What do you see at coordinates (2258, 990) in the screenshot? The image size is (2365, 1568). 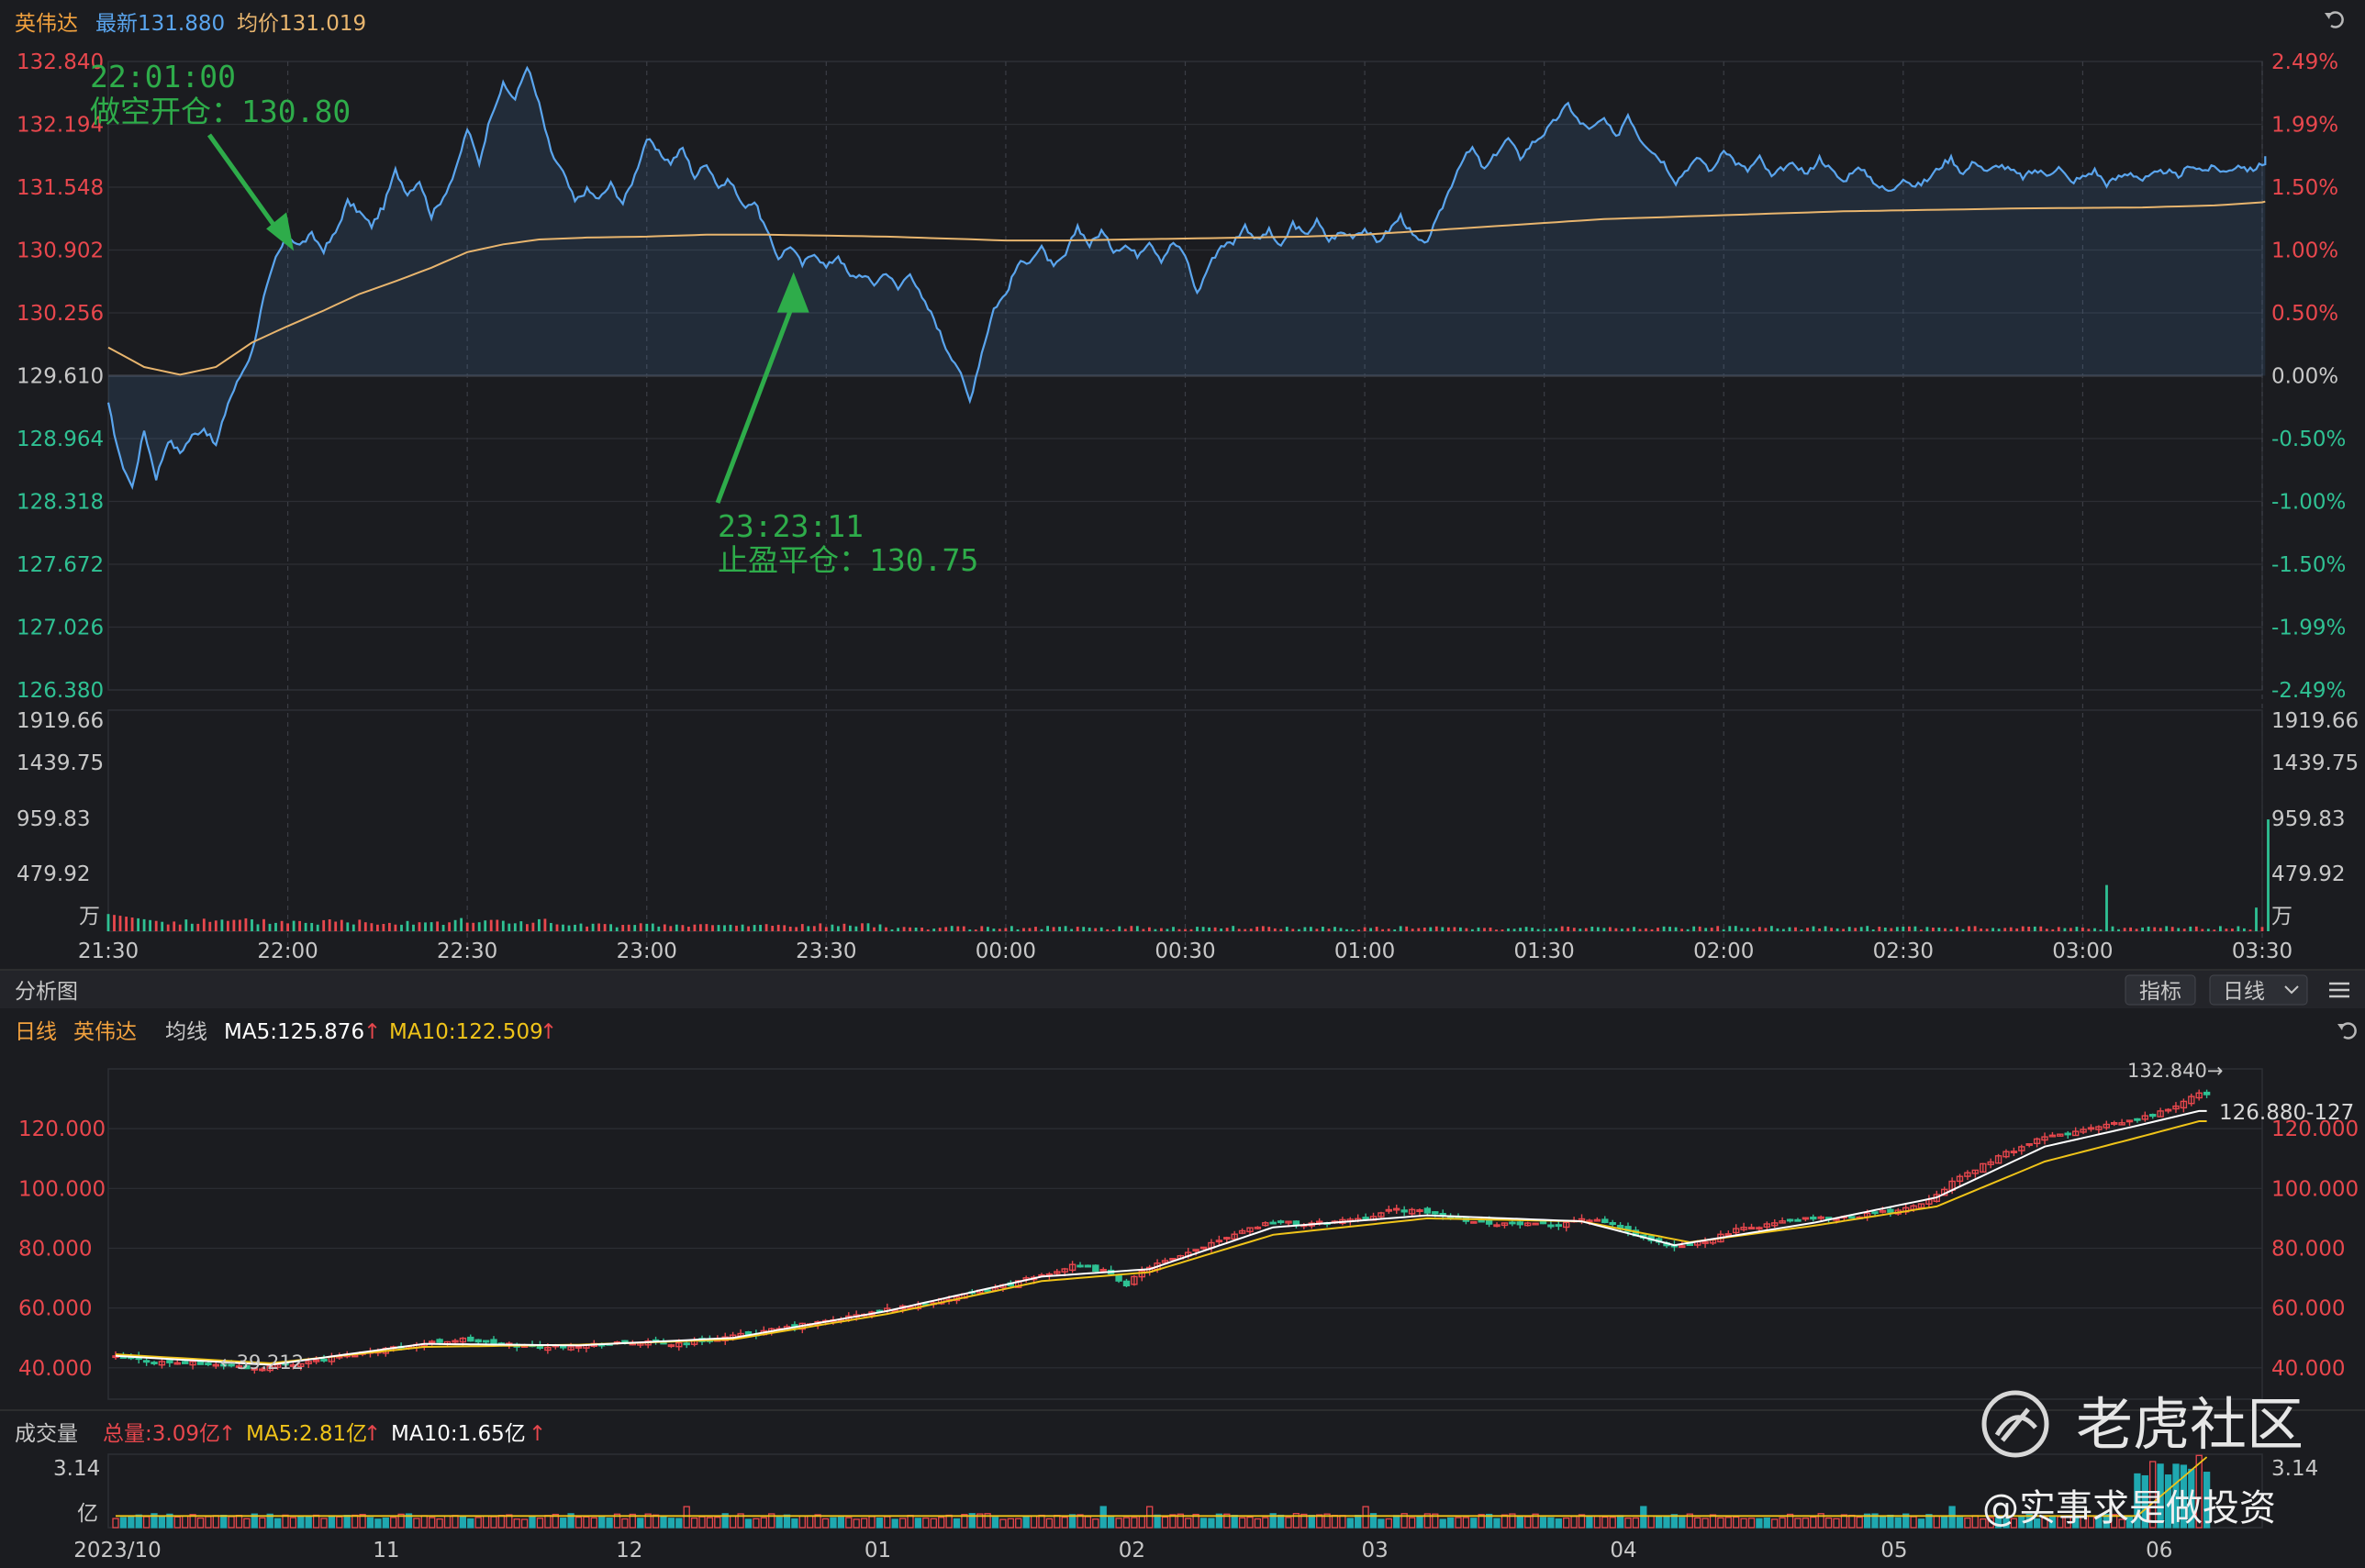 I see `period-dropdown` at bounding box center [2258, 990].